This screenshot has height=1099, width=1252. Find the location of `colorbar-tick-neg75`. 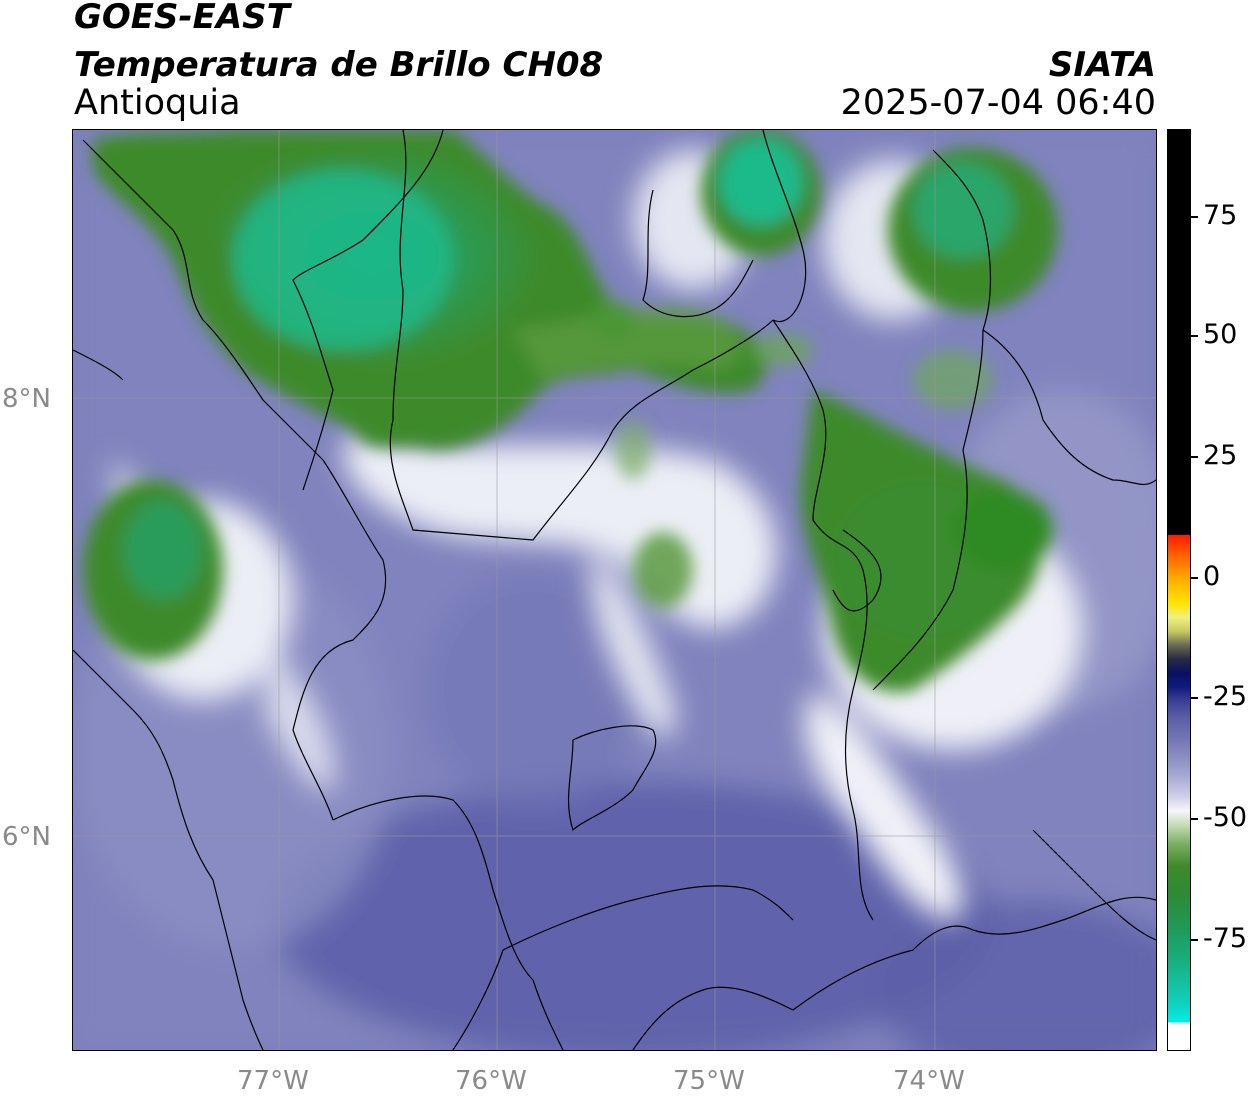

colorbar-tick-neg75 is located at coordinates (1194, 940).